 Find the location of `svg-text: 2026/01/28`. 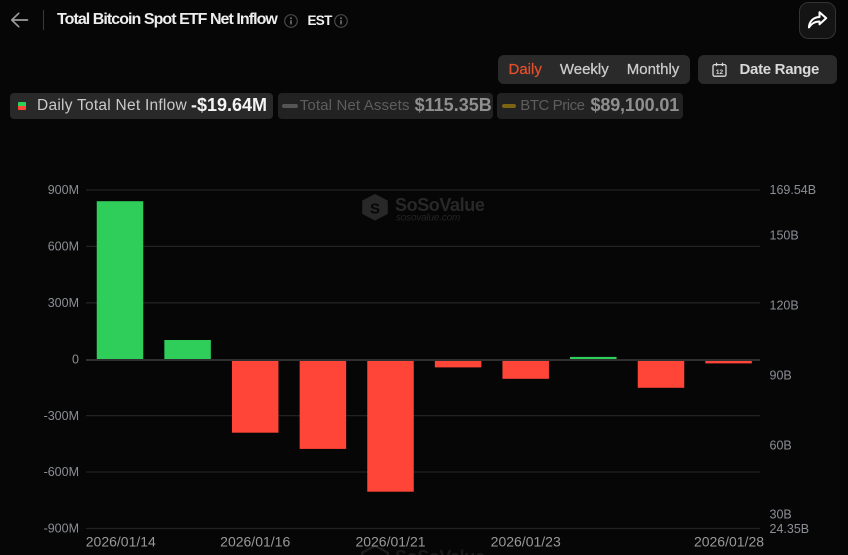

svg-text: 2026/01/28 is located at coordinates (729, 542).